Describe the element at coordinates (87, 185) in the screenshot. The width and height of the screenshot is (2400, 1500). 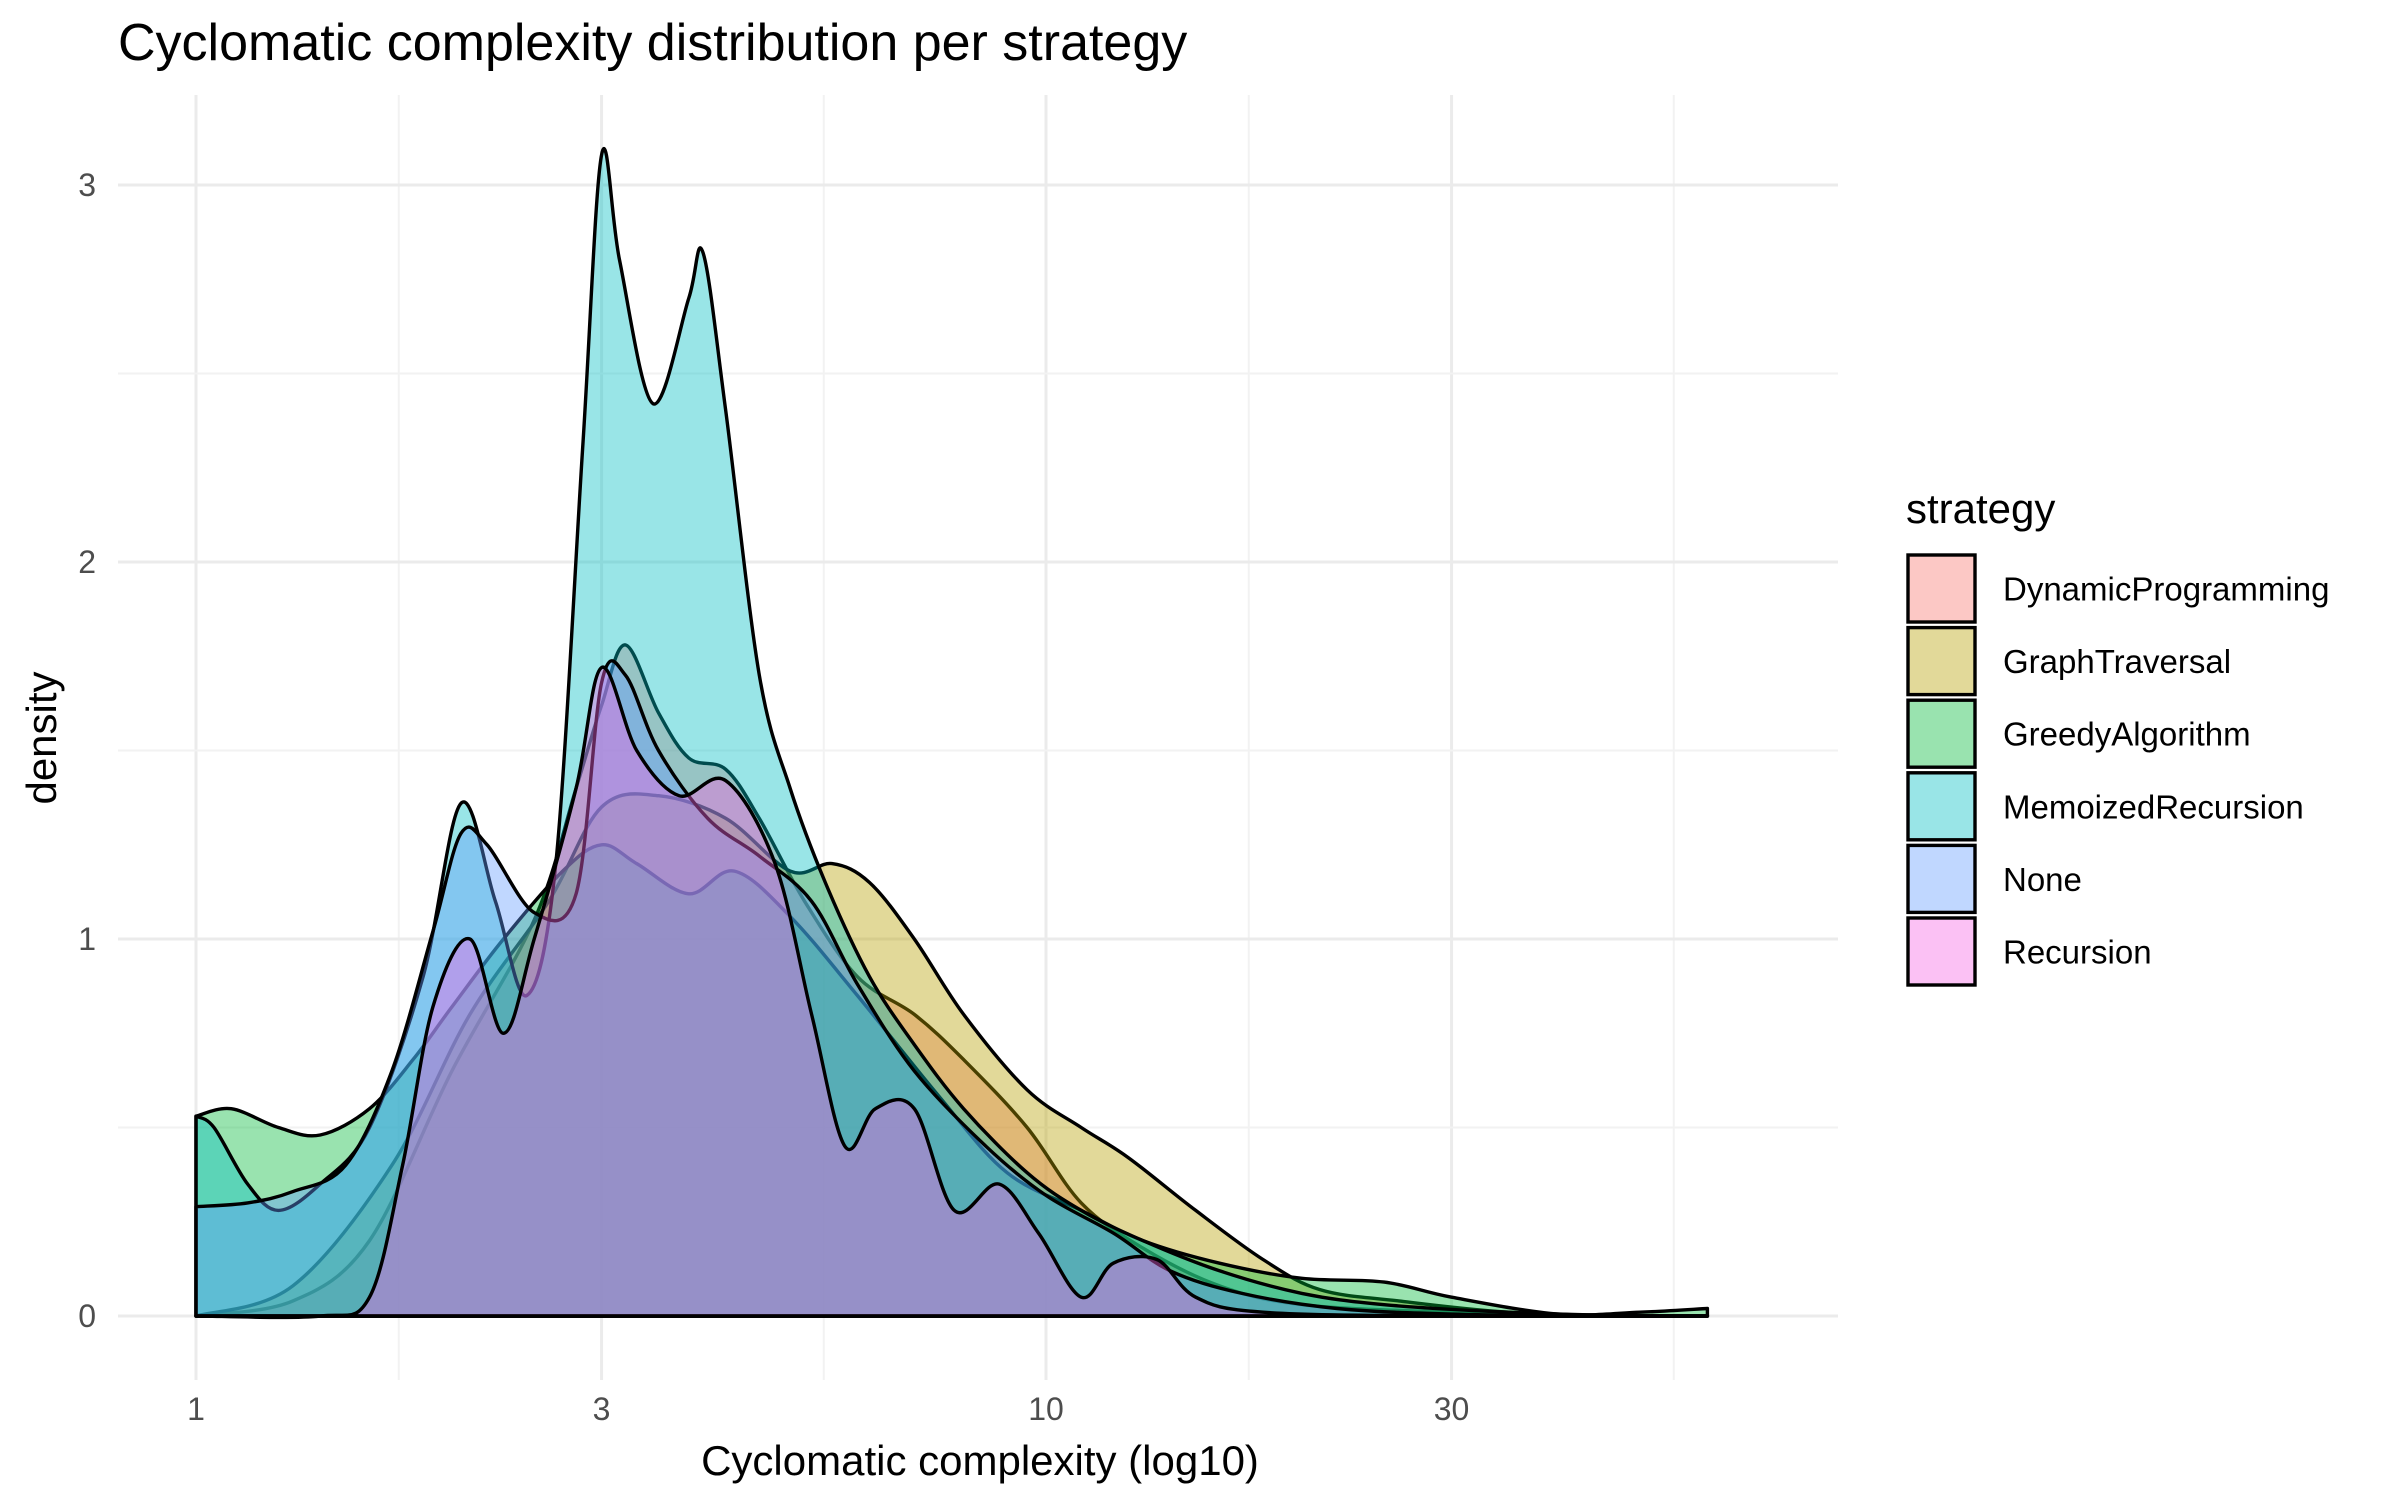
I see `y-tick-label: 3` at that location.